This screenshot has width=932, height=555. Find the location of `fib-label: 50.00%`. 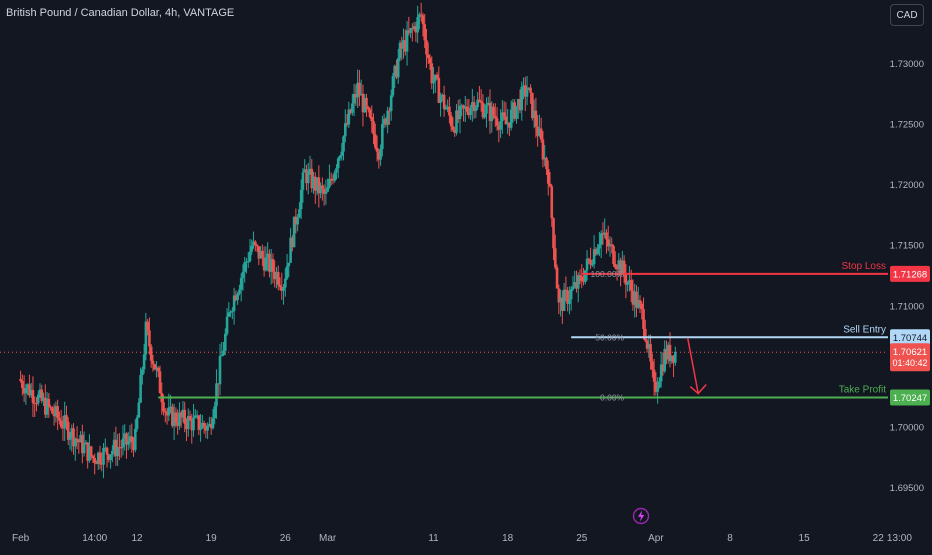

fib-label: 50.00% is located at coordinates (609, 337).